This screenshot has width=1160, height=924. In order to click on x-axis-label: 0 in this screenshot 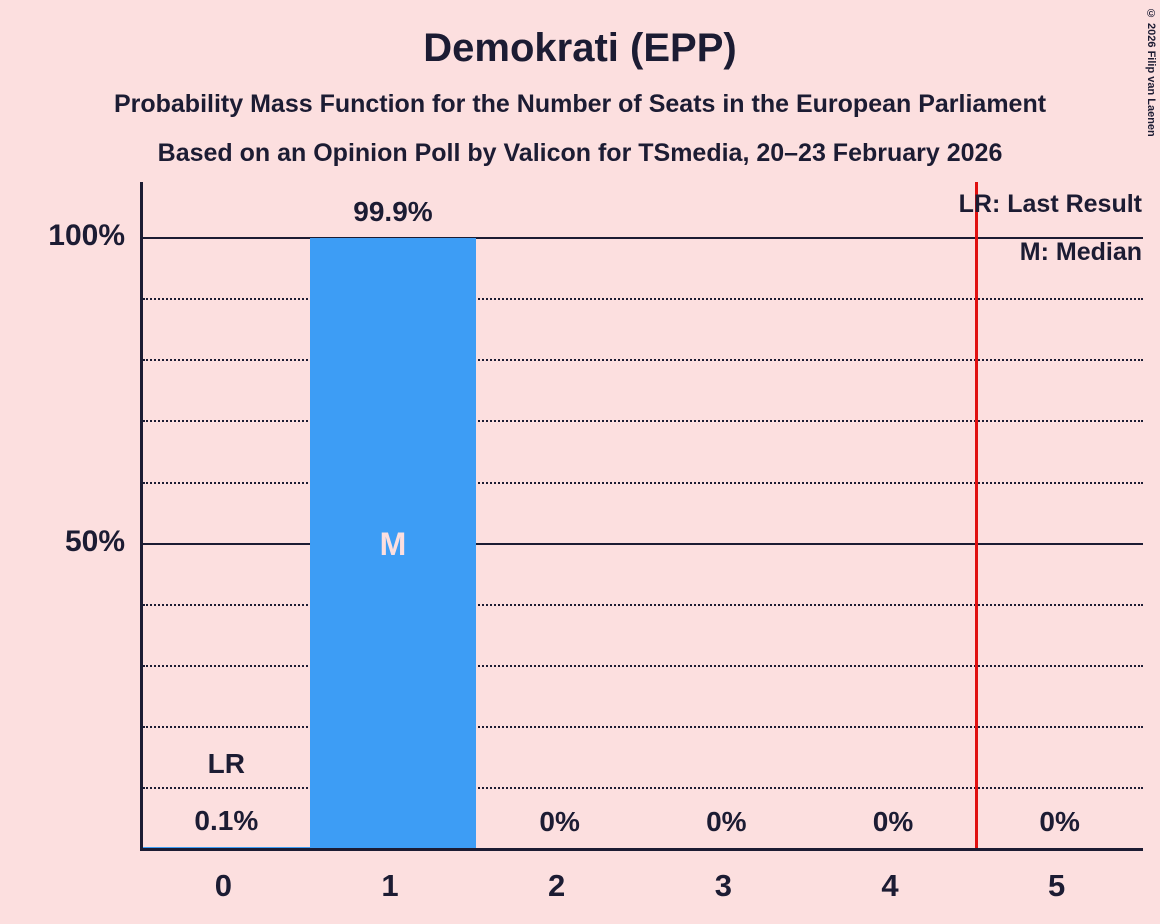, I will do `click(223, 885)`.